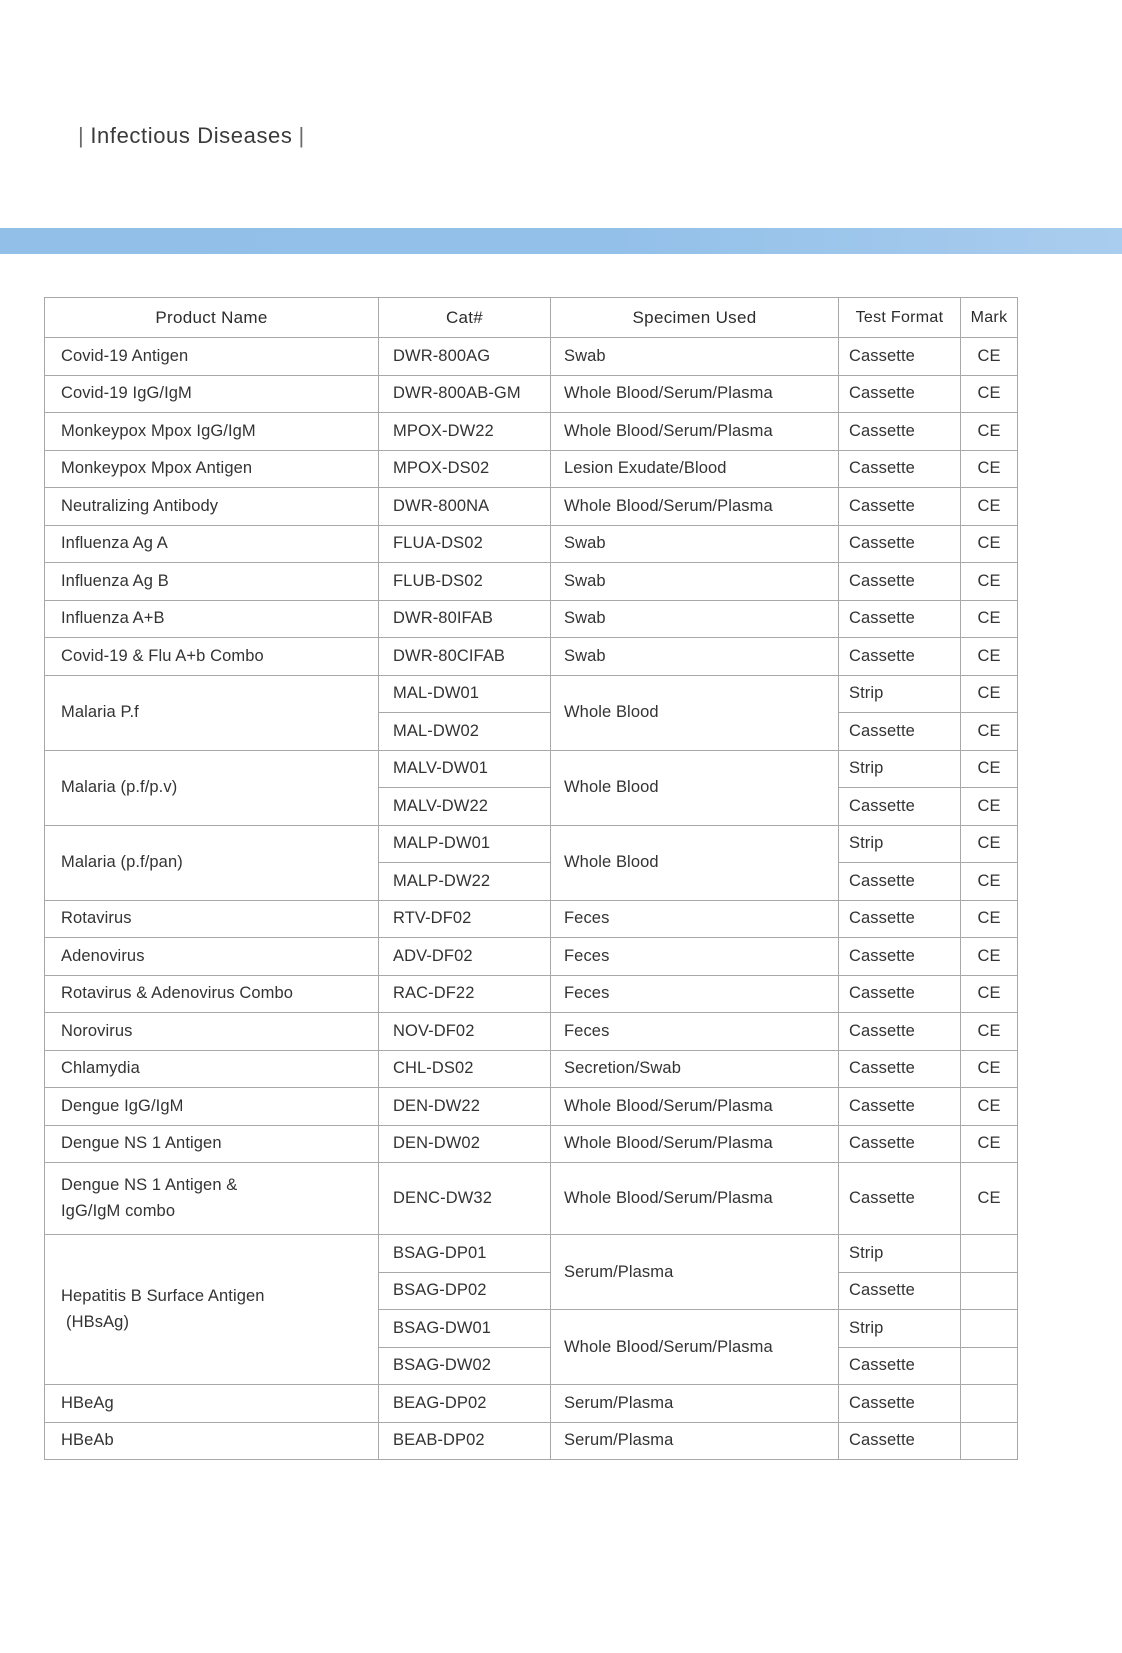 The image size is (1122, 1653). What do you see at coordinates (694, 1068) in the screenshot?
I see `cell-specimen: Secretion/Swab` at bounding box center [694, 1068].